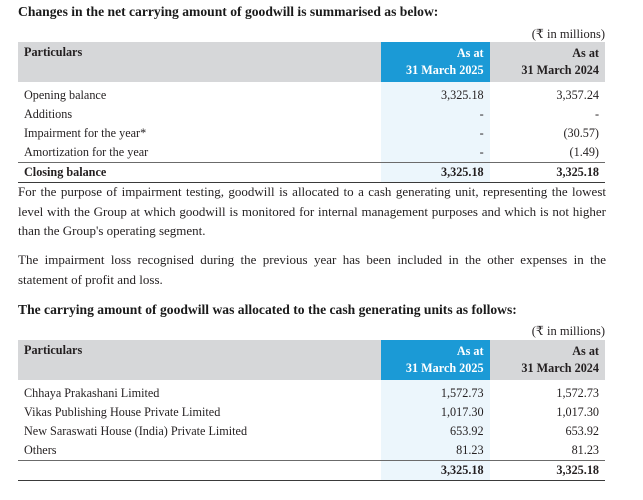  I want to click on row-value-2024: 3,357.24, so click(577, 95).